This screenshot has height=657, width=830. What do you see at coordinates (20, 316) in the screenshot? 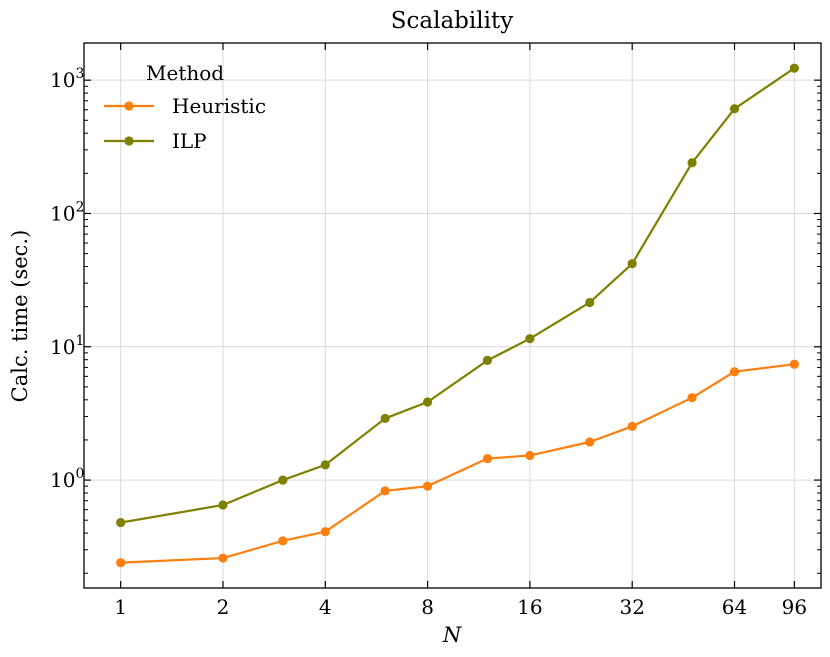
I see `y-axis-label: Calc. time (sec.)` at bounding box center [20, 316].